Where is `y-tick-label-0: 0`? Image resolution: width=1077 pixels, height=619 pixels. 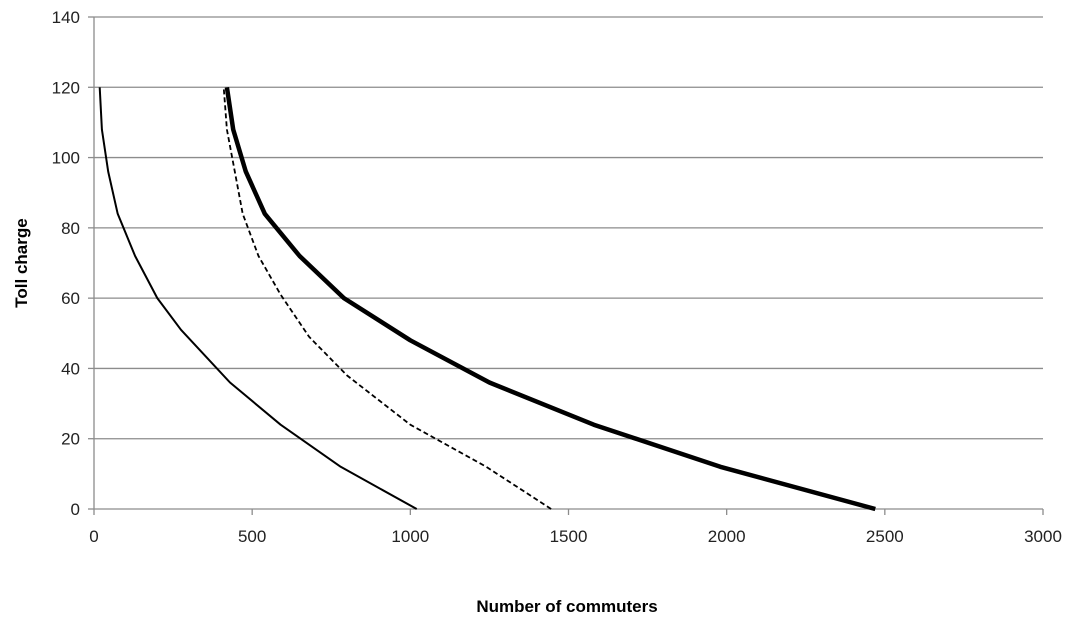
y-tick-label-0: 0 is located at coordinates (75, 509).